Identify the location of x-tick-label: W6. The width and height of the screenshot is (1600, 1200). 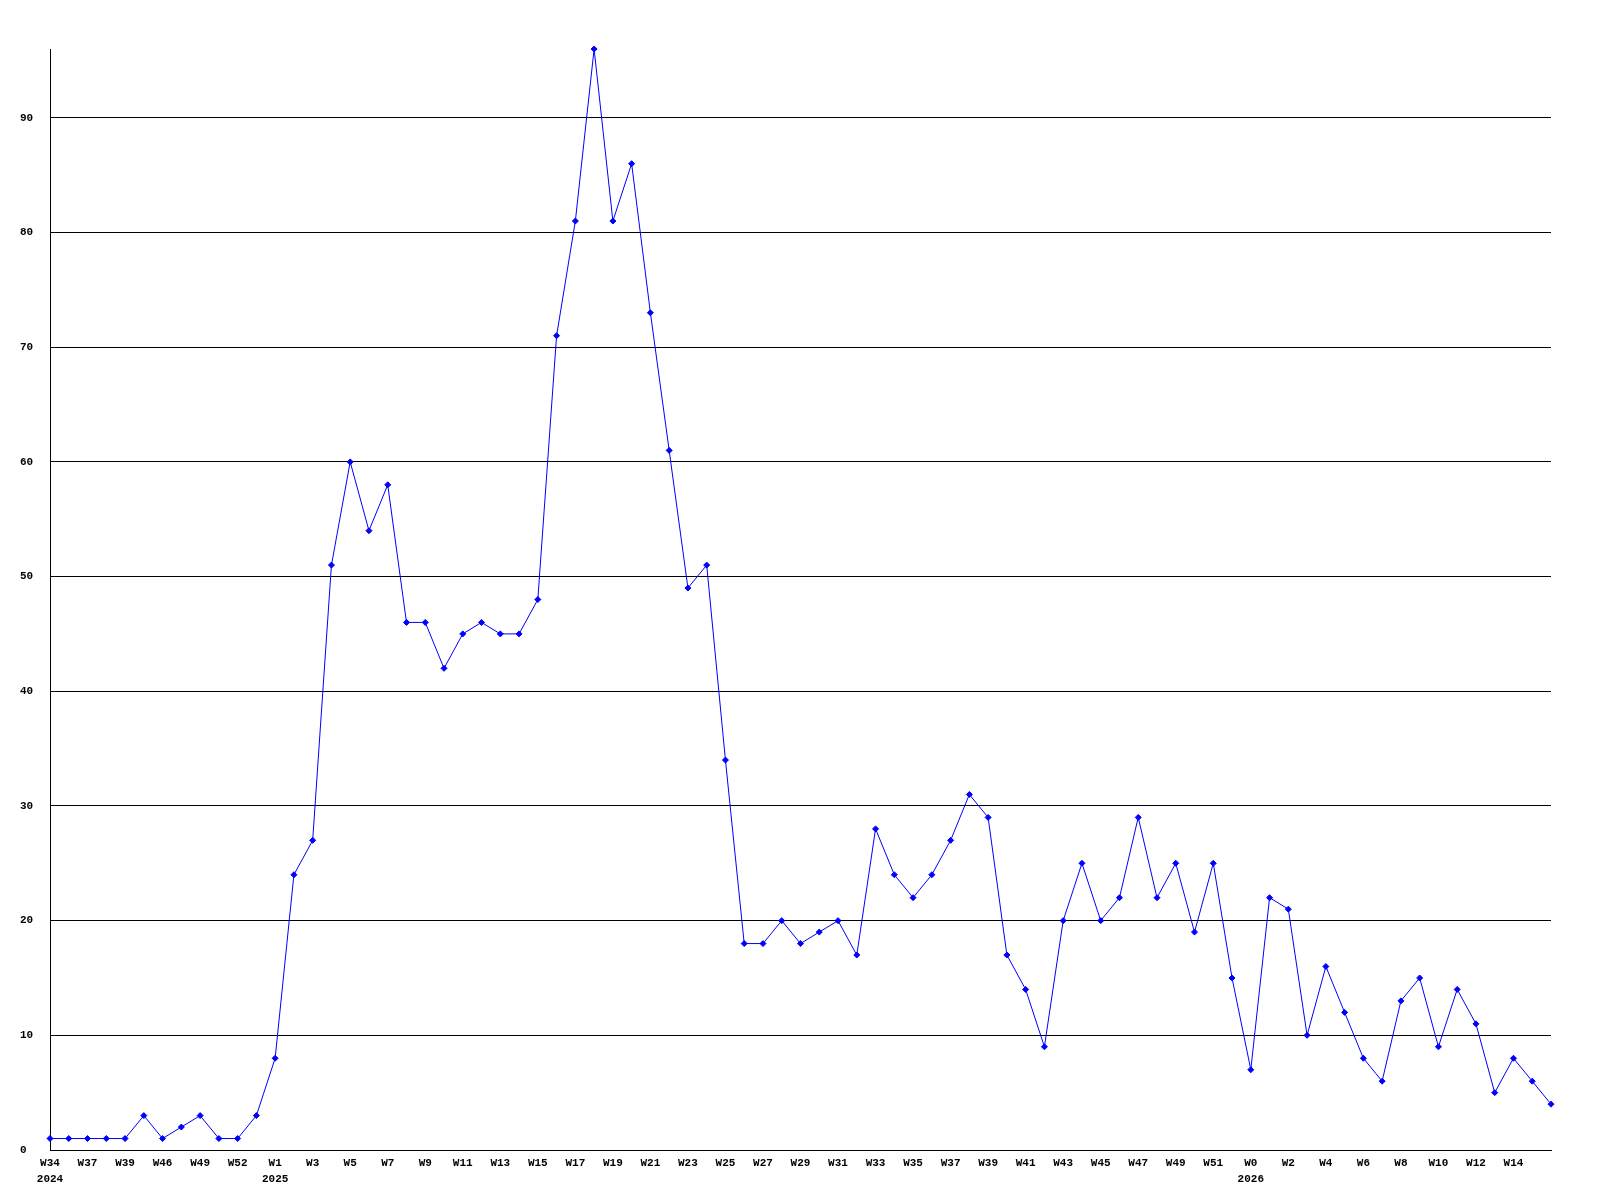
(1363, 1162).